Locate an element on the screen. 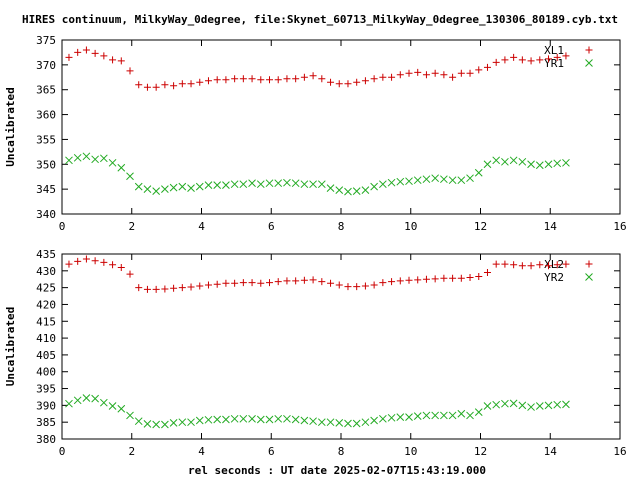  legend-label: YR1 is located at coordinates (554, 63).